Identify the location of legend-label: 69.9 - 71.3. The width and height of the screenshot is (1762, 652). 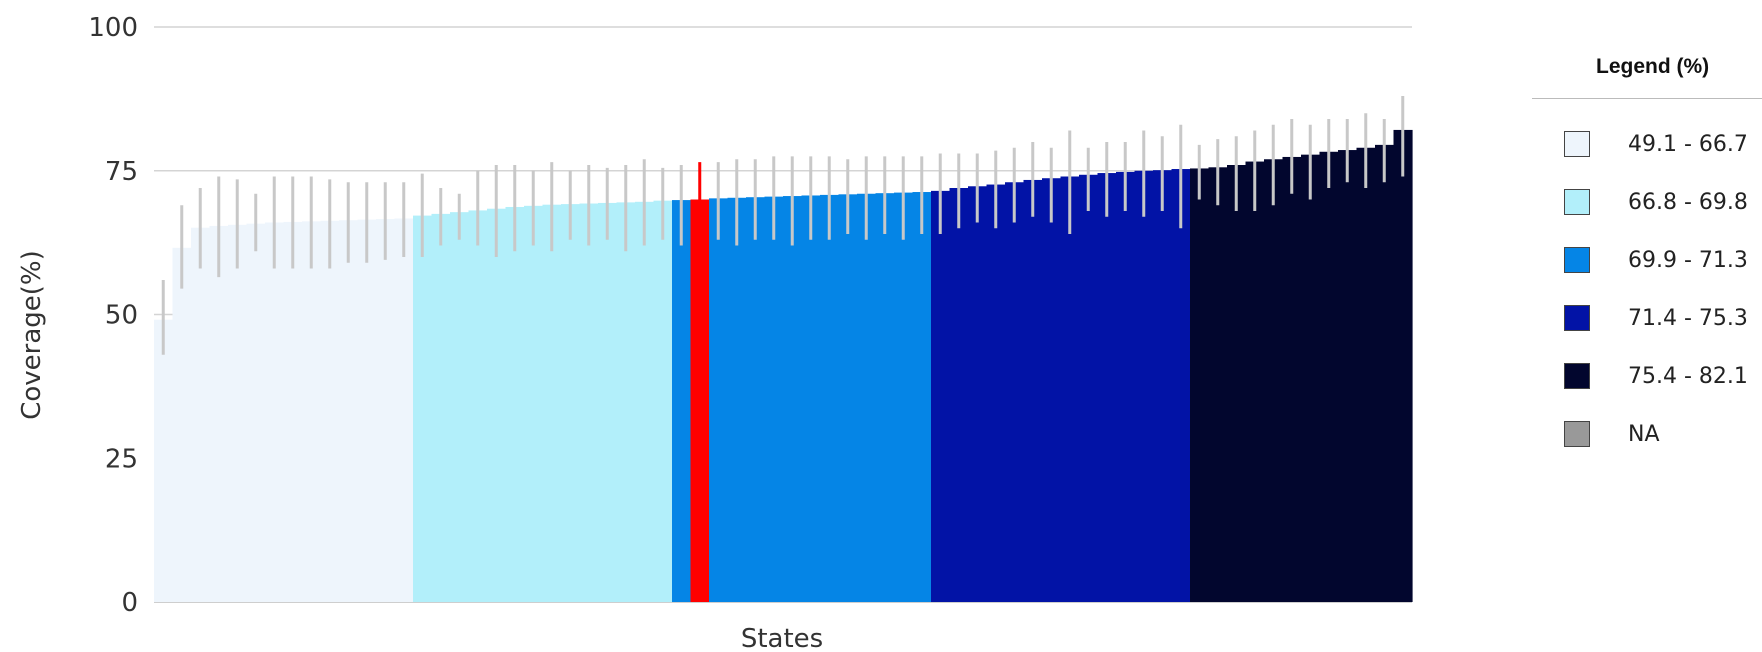
(1688, 260).